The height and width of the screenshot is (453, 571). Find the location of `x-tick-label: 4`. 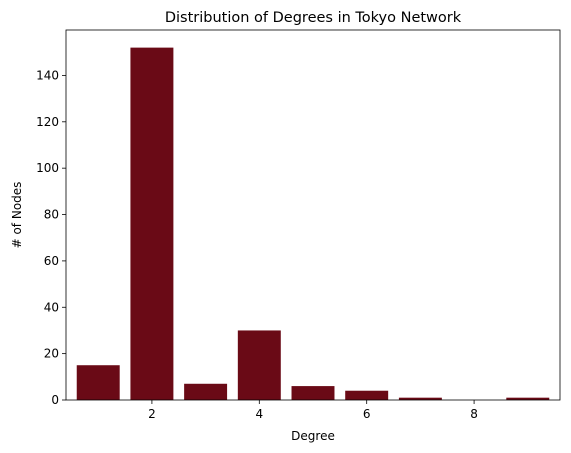

x-tick-label: 4 is located at coordinates (259, 414).